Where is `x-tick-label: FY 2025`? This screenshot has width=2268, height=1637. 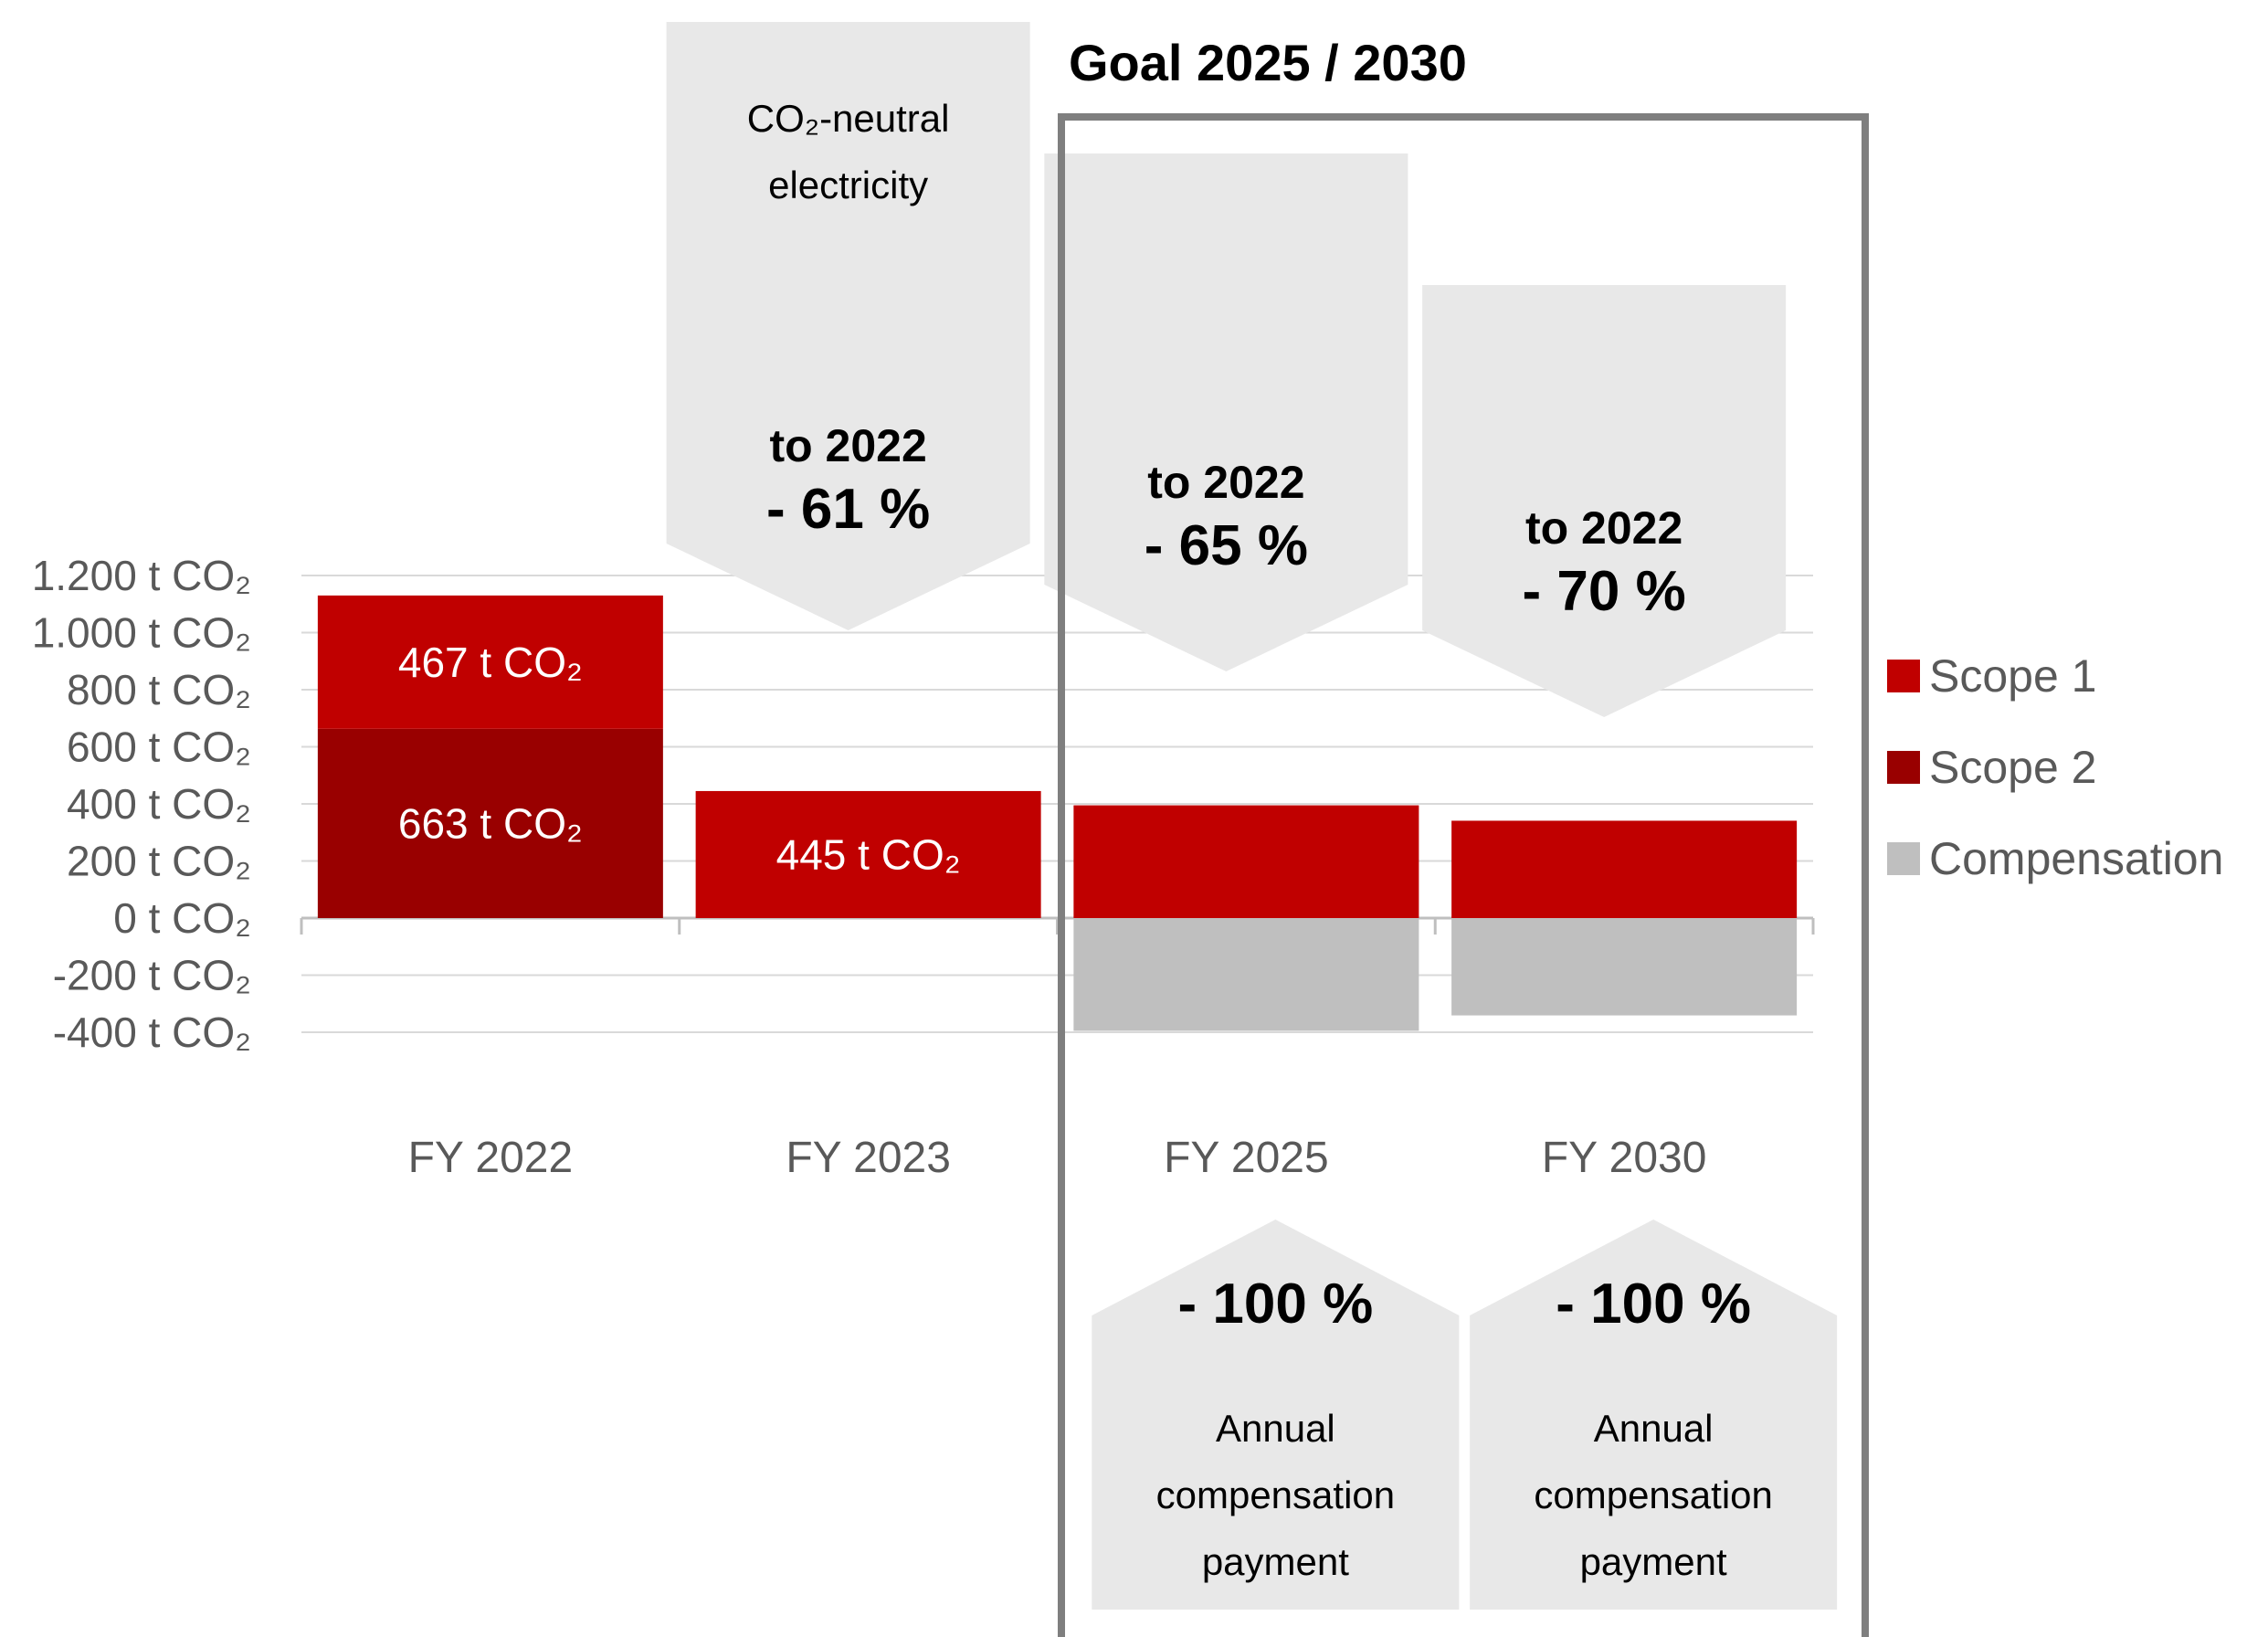
x-tick-label: FY 2025 is located at coordinates (1247, 1158).